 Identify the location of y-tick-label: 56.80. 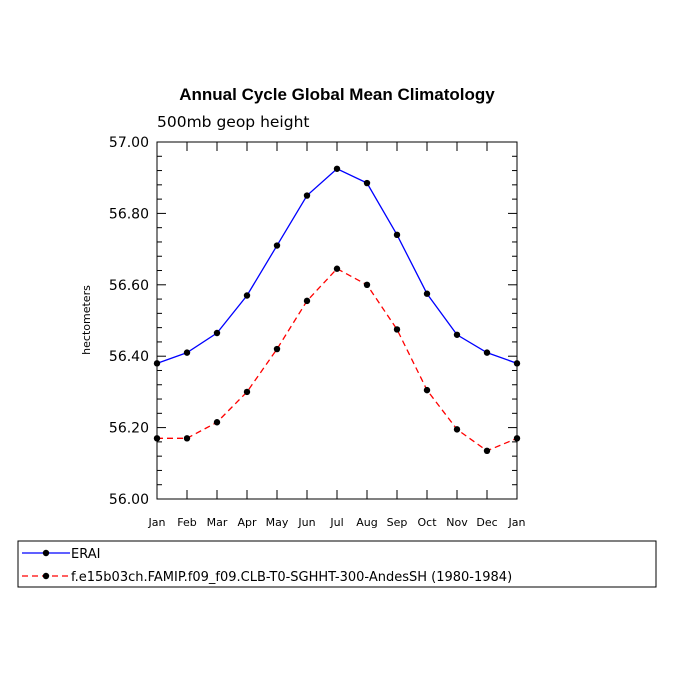
(129, 214).